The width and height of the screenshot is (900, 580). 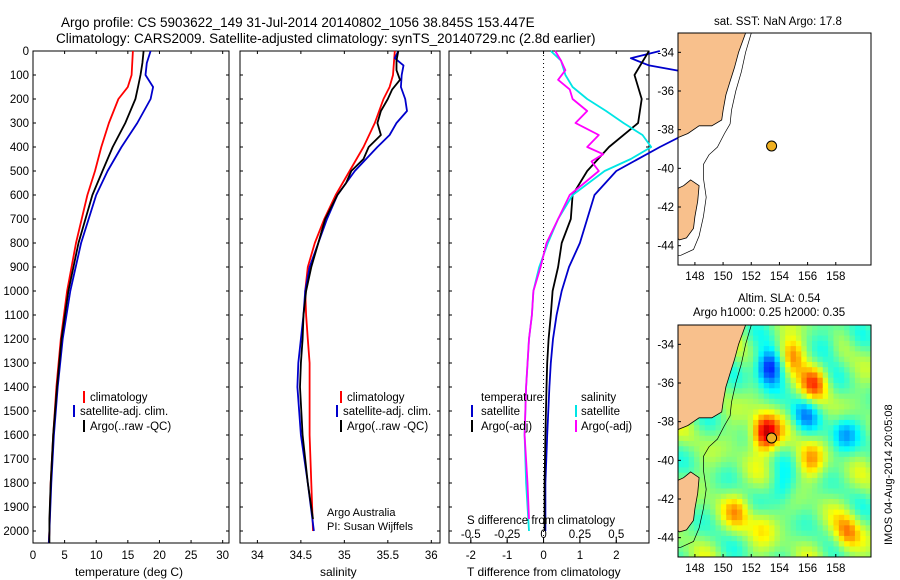 I want to click on series-line-satellite-adj-clim-, so click(x=101, y=297).